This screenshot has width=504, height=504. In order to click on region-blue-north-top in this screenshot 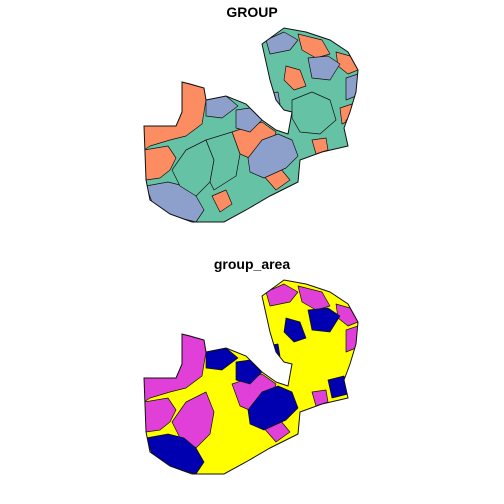, I will do `click(282, 43)`.